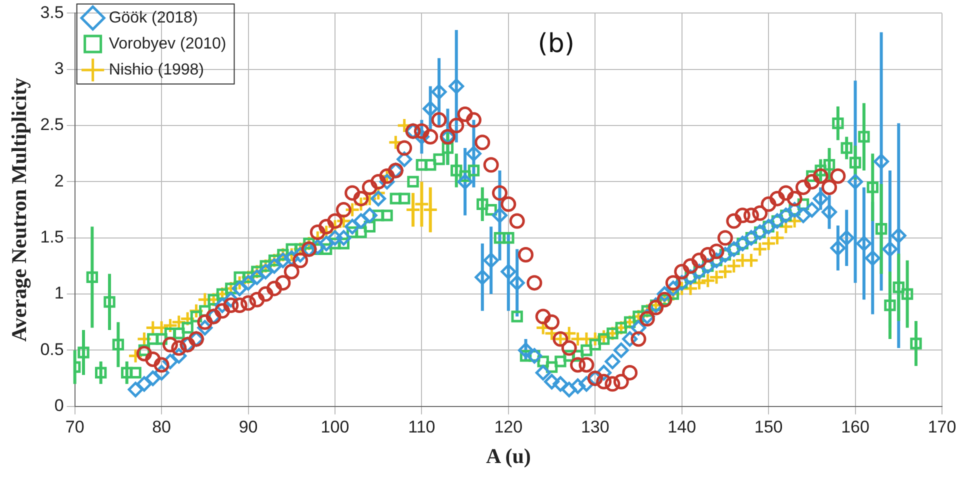  What do you see at coordinates (52, 237) in the screenshot?
I see `y-tick-label: 1.5` at bounding box center [52, 237].